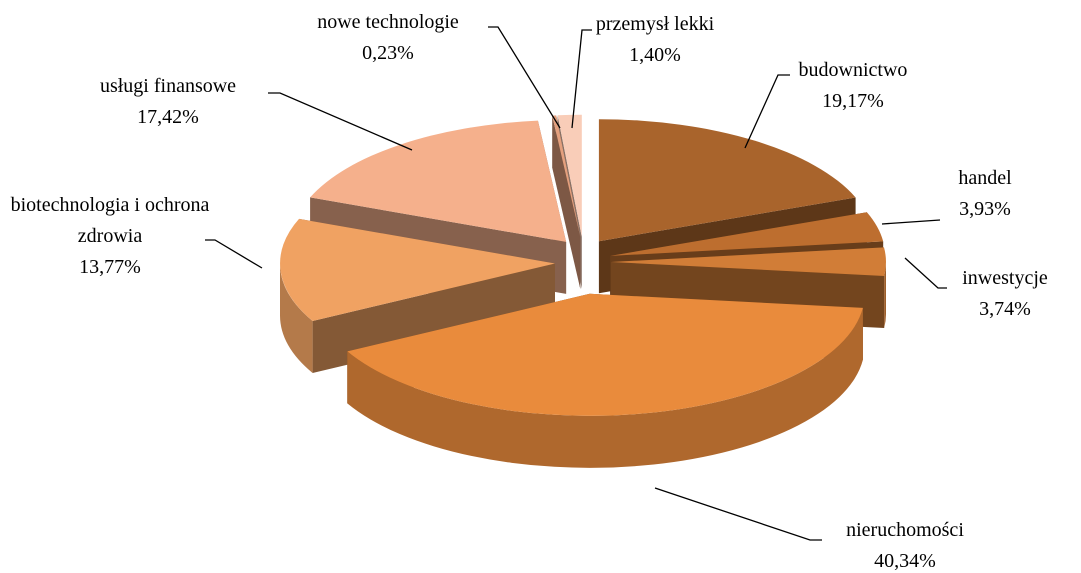 Image resolution: width=1081 pixels, height=573 pixels. I want to click on slice-label: nieruchomości 40,34%, so click(905, 544).